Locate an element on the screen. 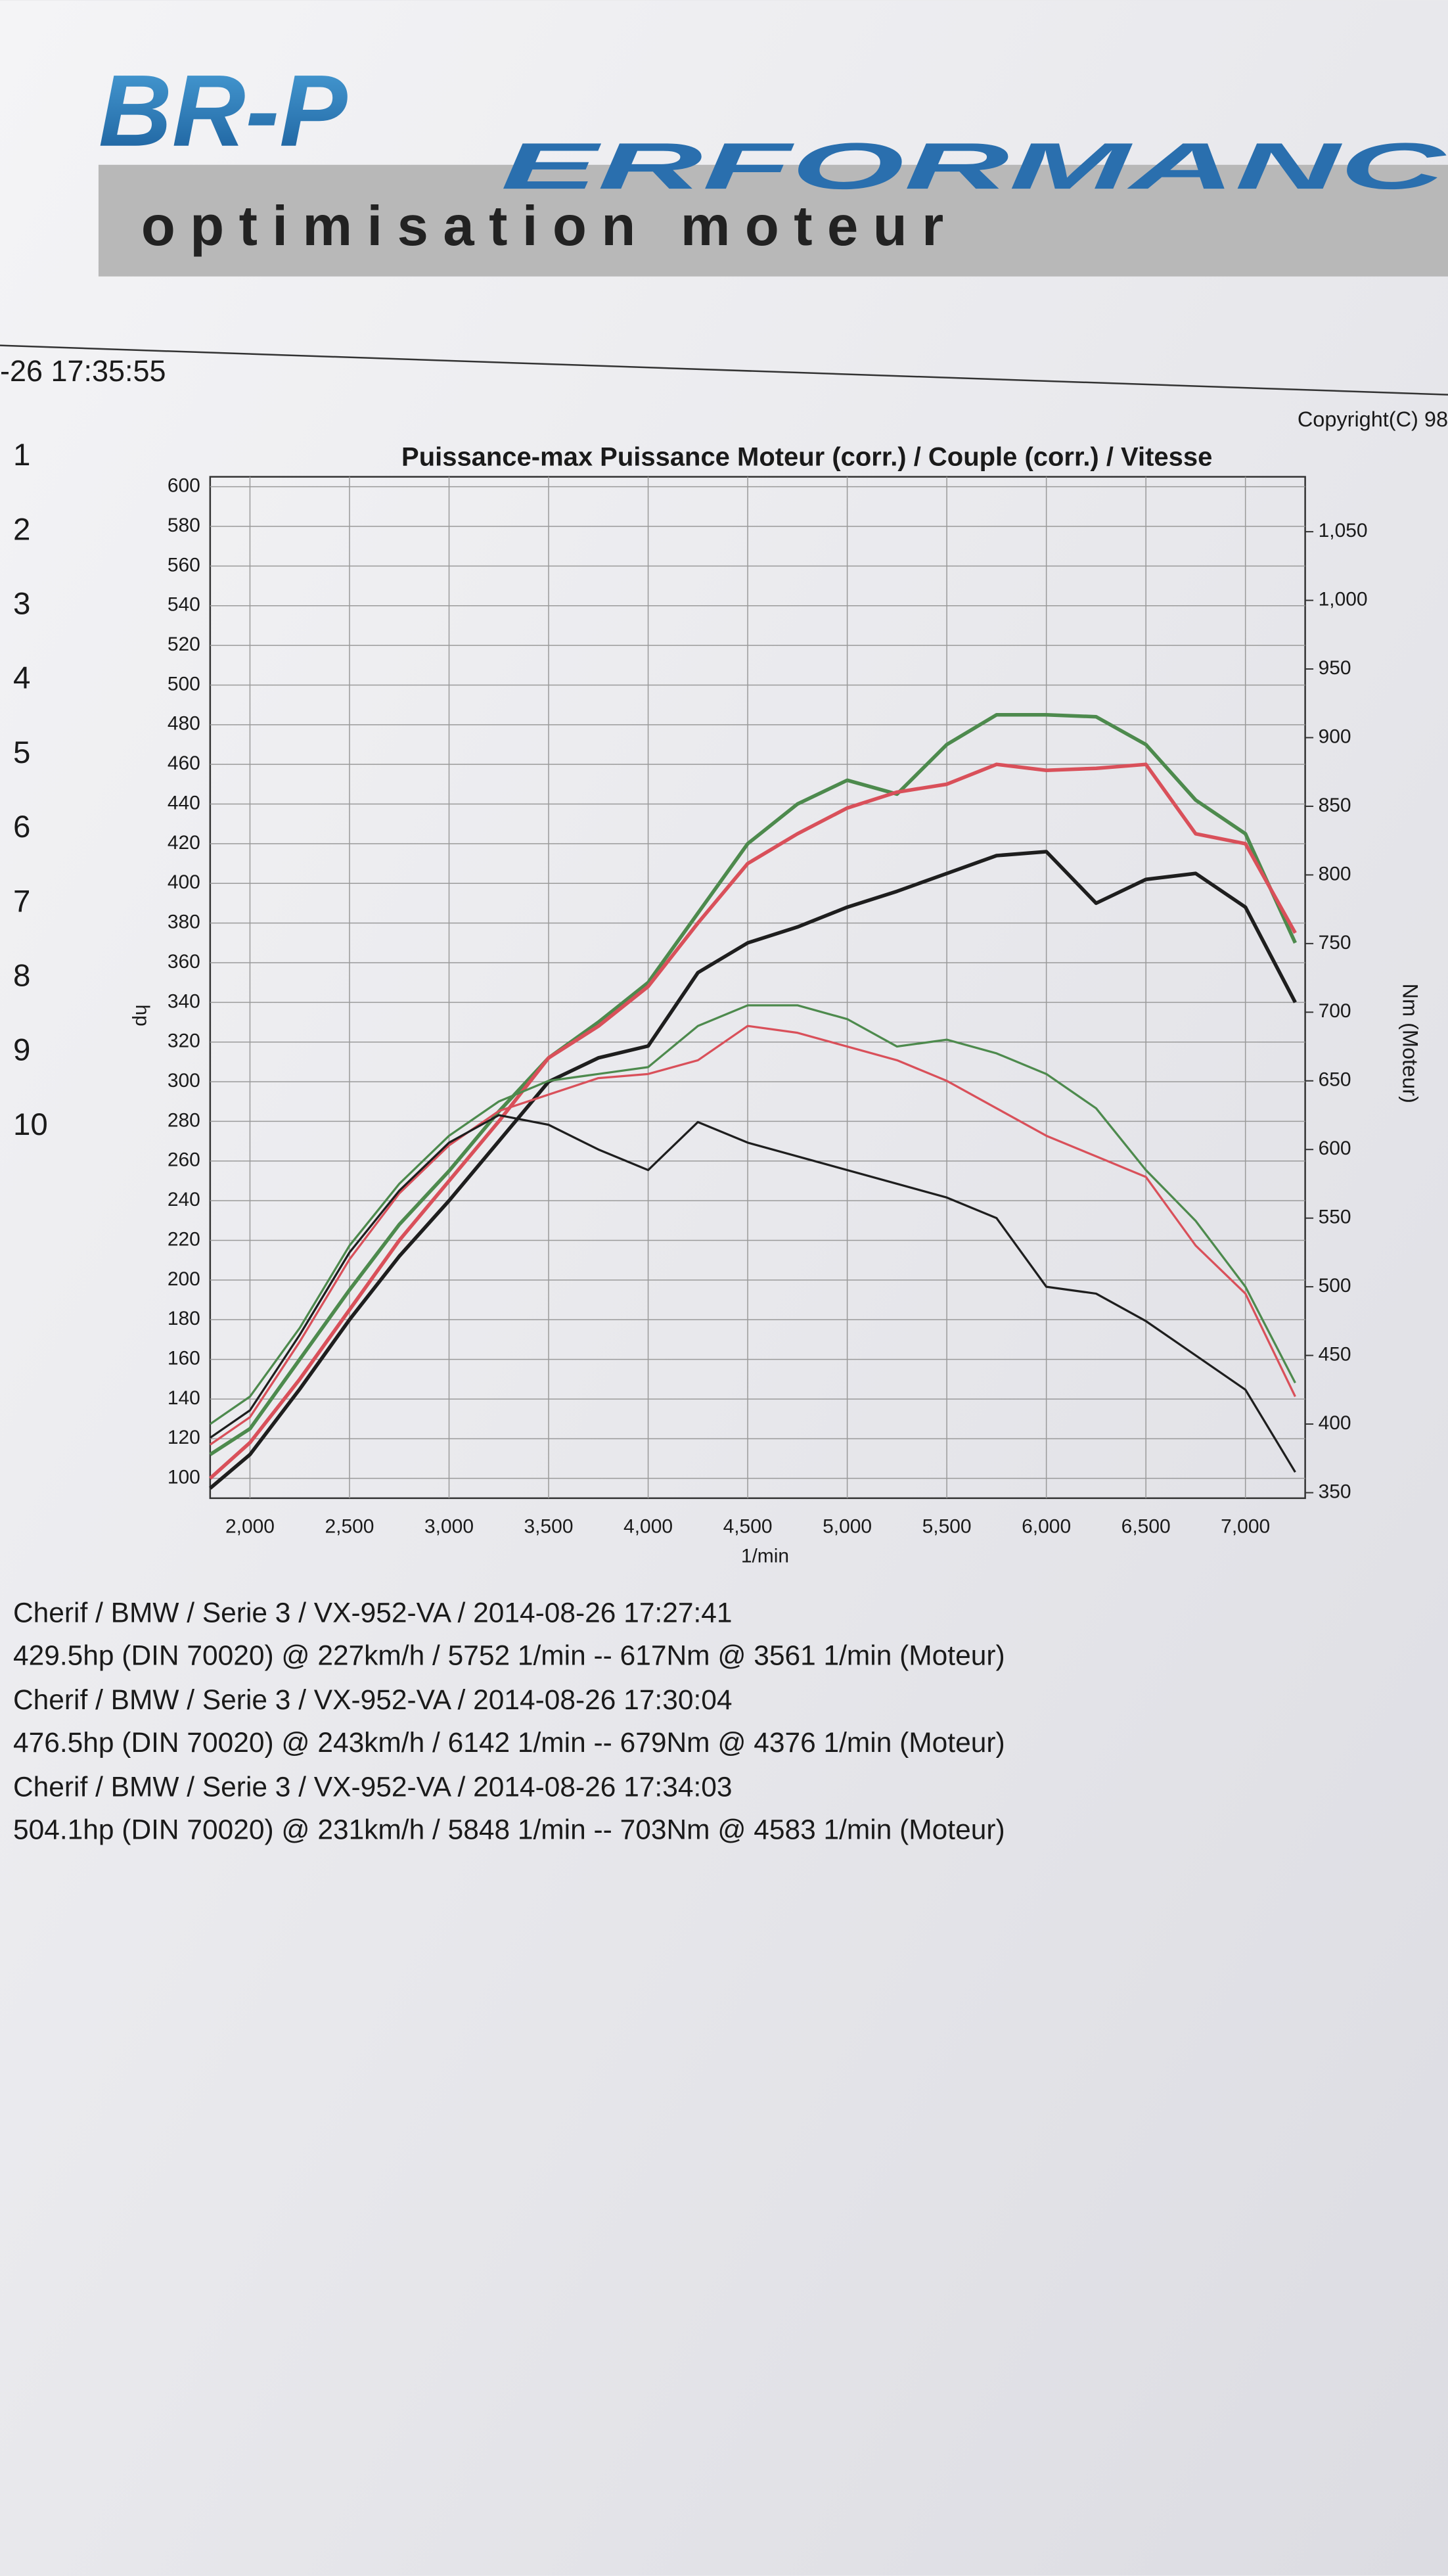 The width and height of the screenshot is (1448, 2576). y2-tick-label: 1,000 is located at coordinates (1343, 599).